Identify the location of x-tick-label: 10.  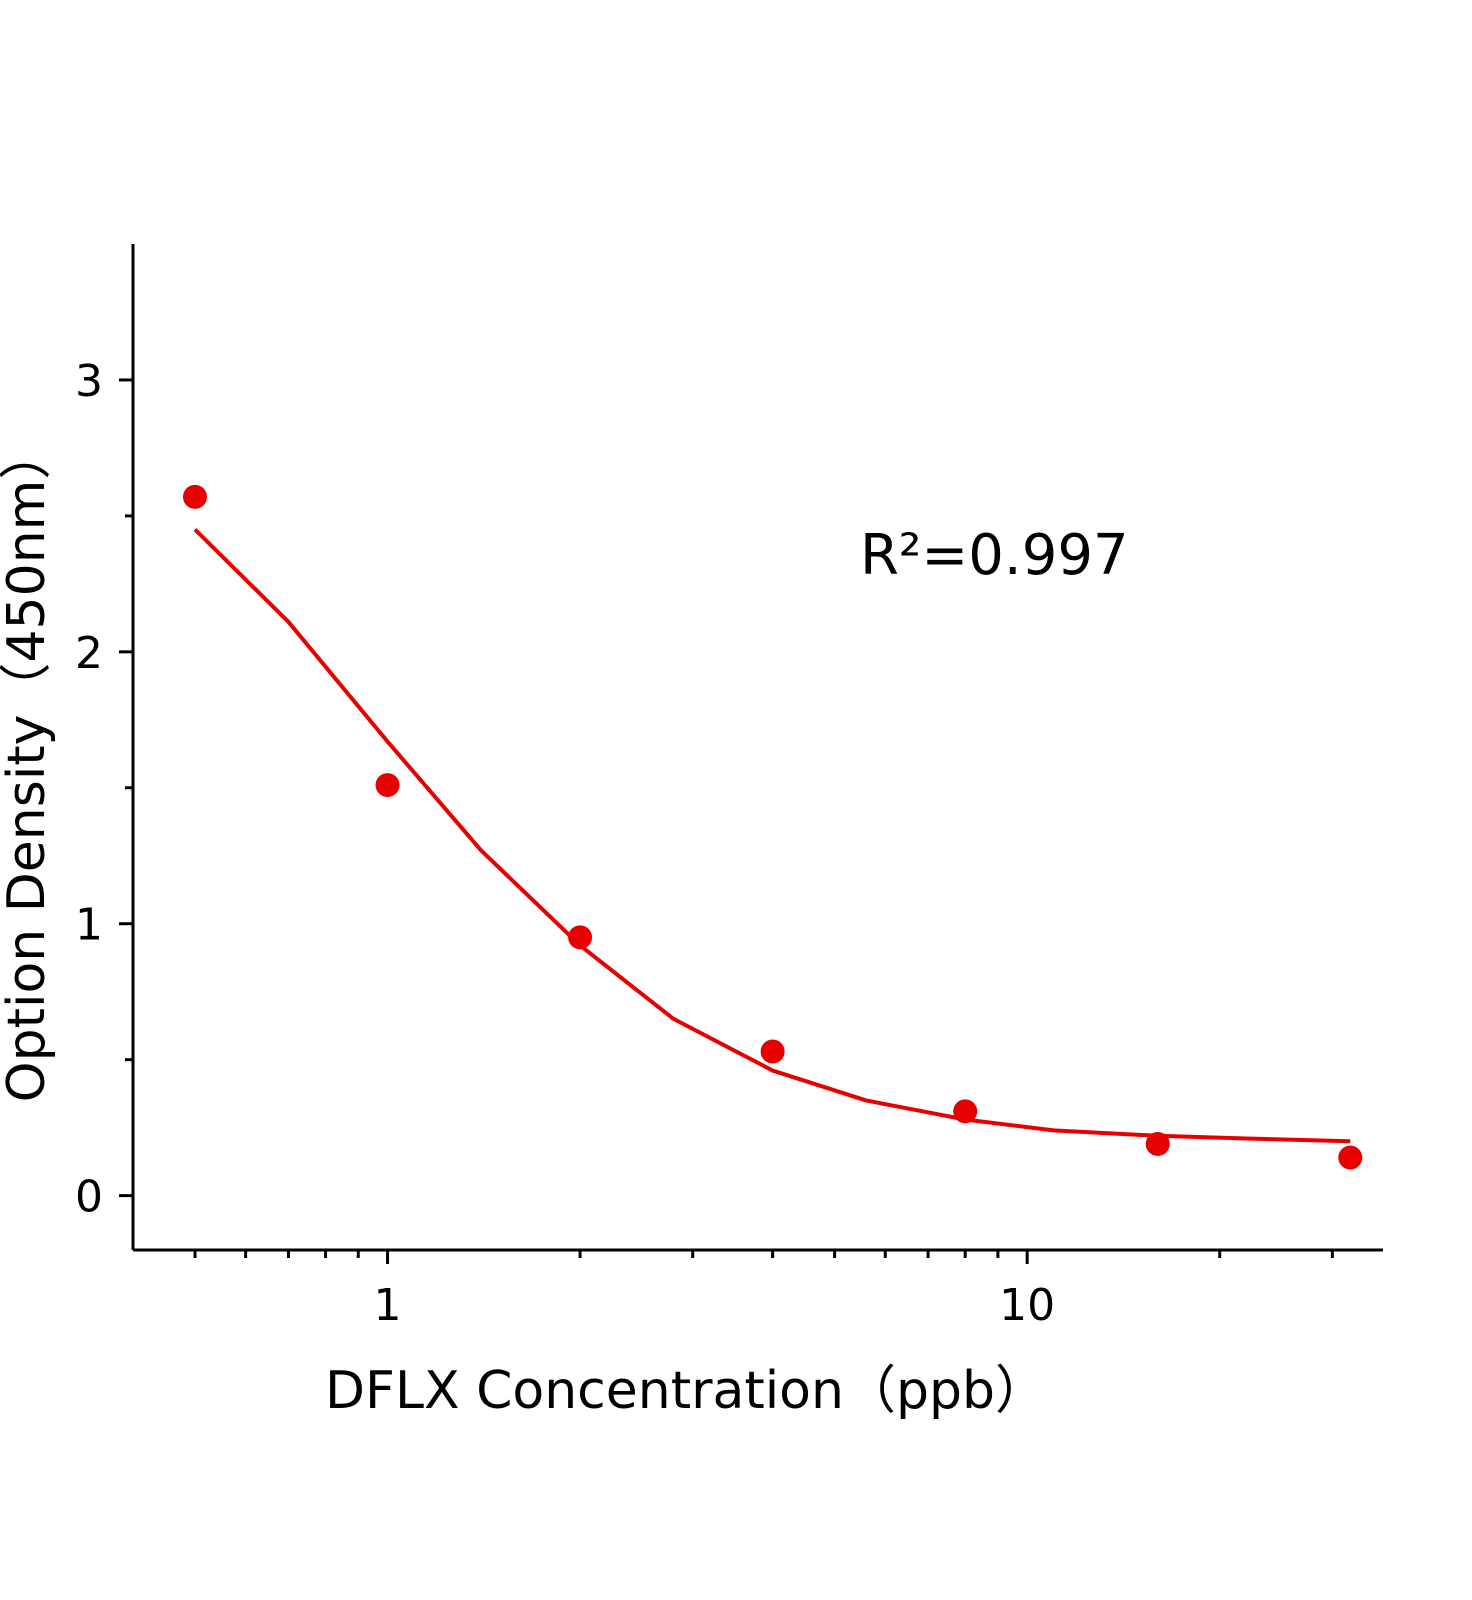
(1027, 1305).